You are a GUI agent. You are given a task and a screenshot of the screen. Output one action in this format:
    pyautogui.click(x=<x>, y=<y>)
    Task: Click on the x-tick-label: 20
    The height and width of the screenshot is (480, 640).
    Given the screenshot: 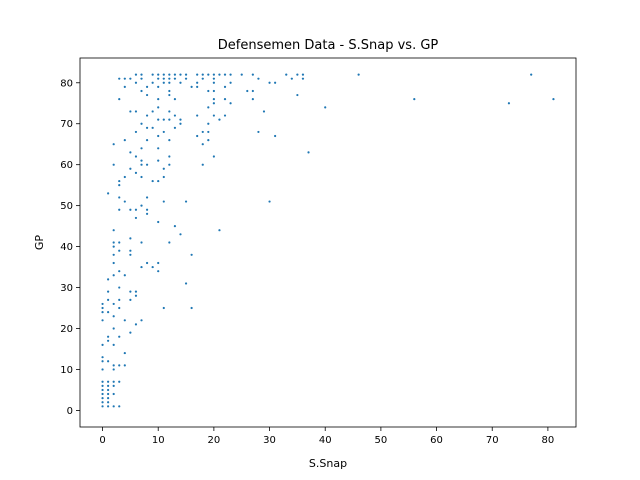 What is the action you would take?
    pyautogui.click(x=214, y=440)
    